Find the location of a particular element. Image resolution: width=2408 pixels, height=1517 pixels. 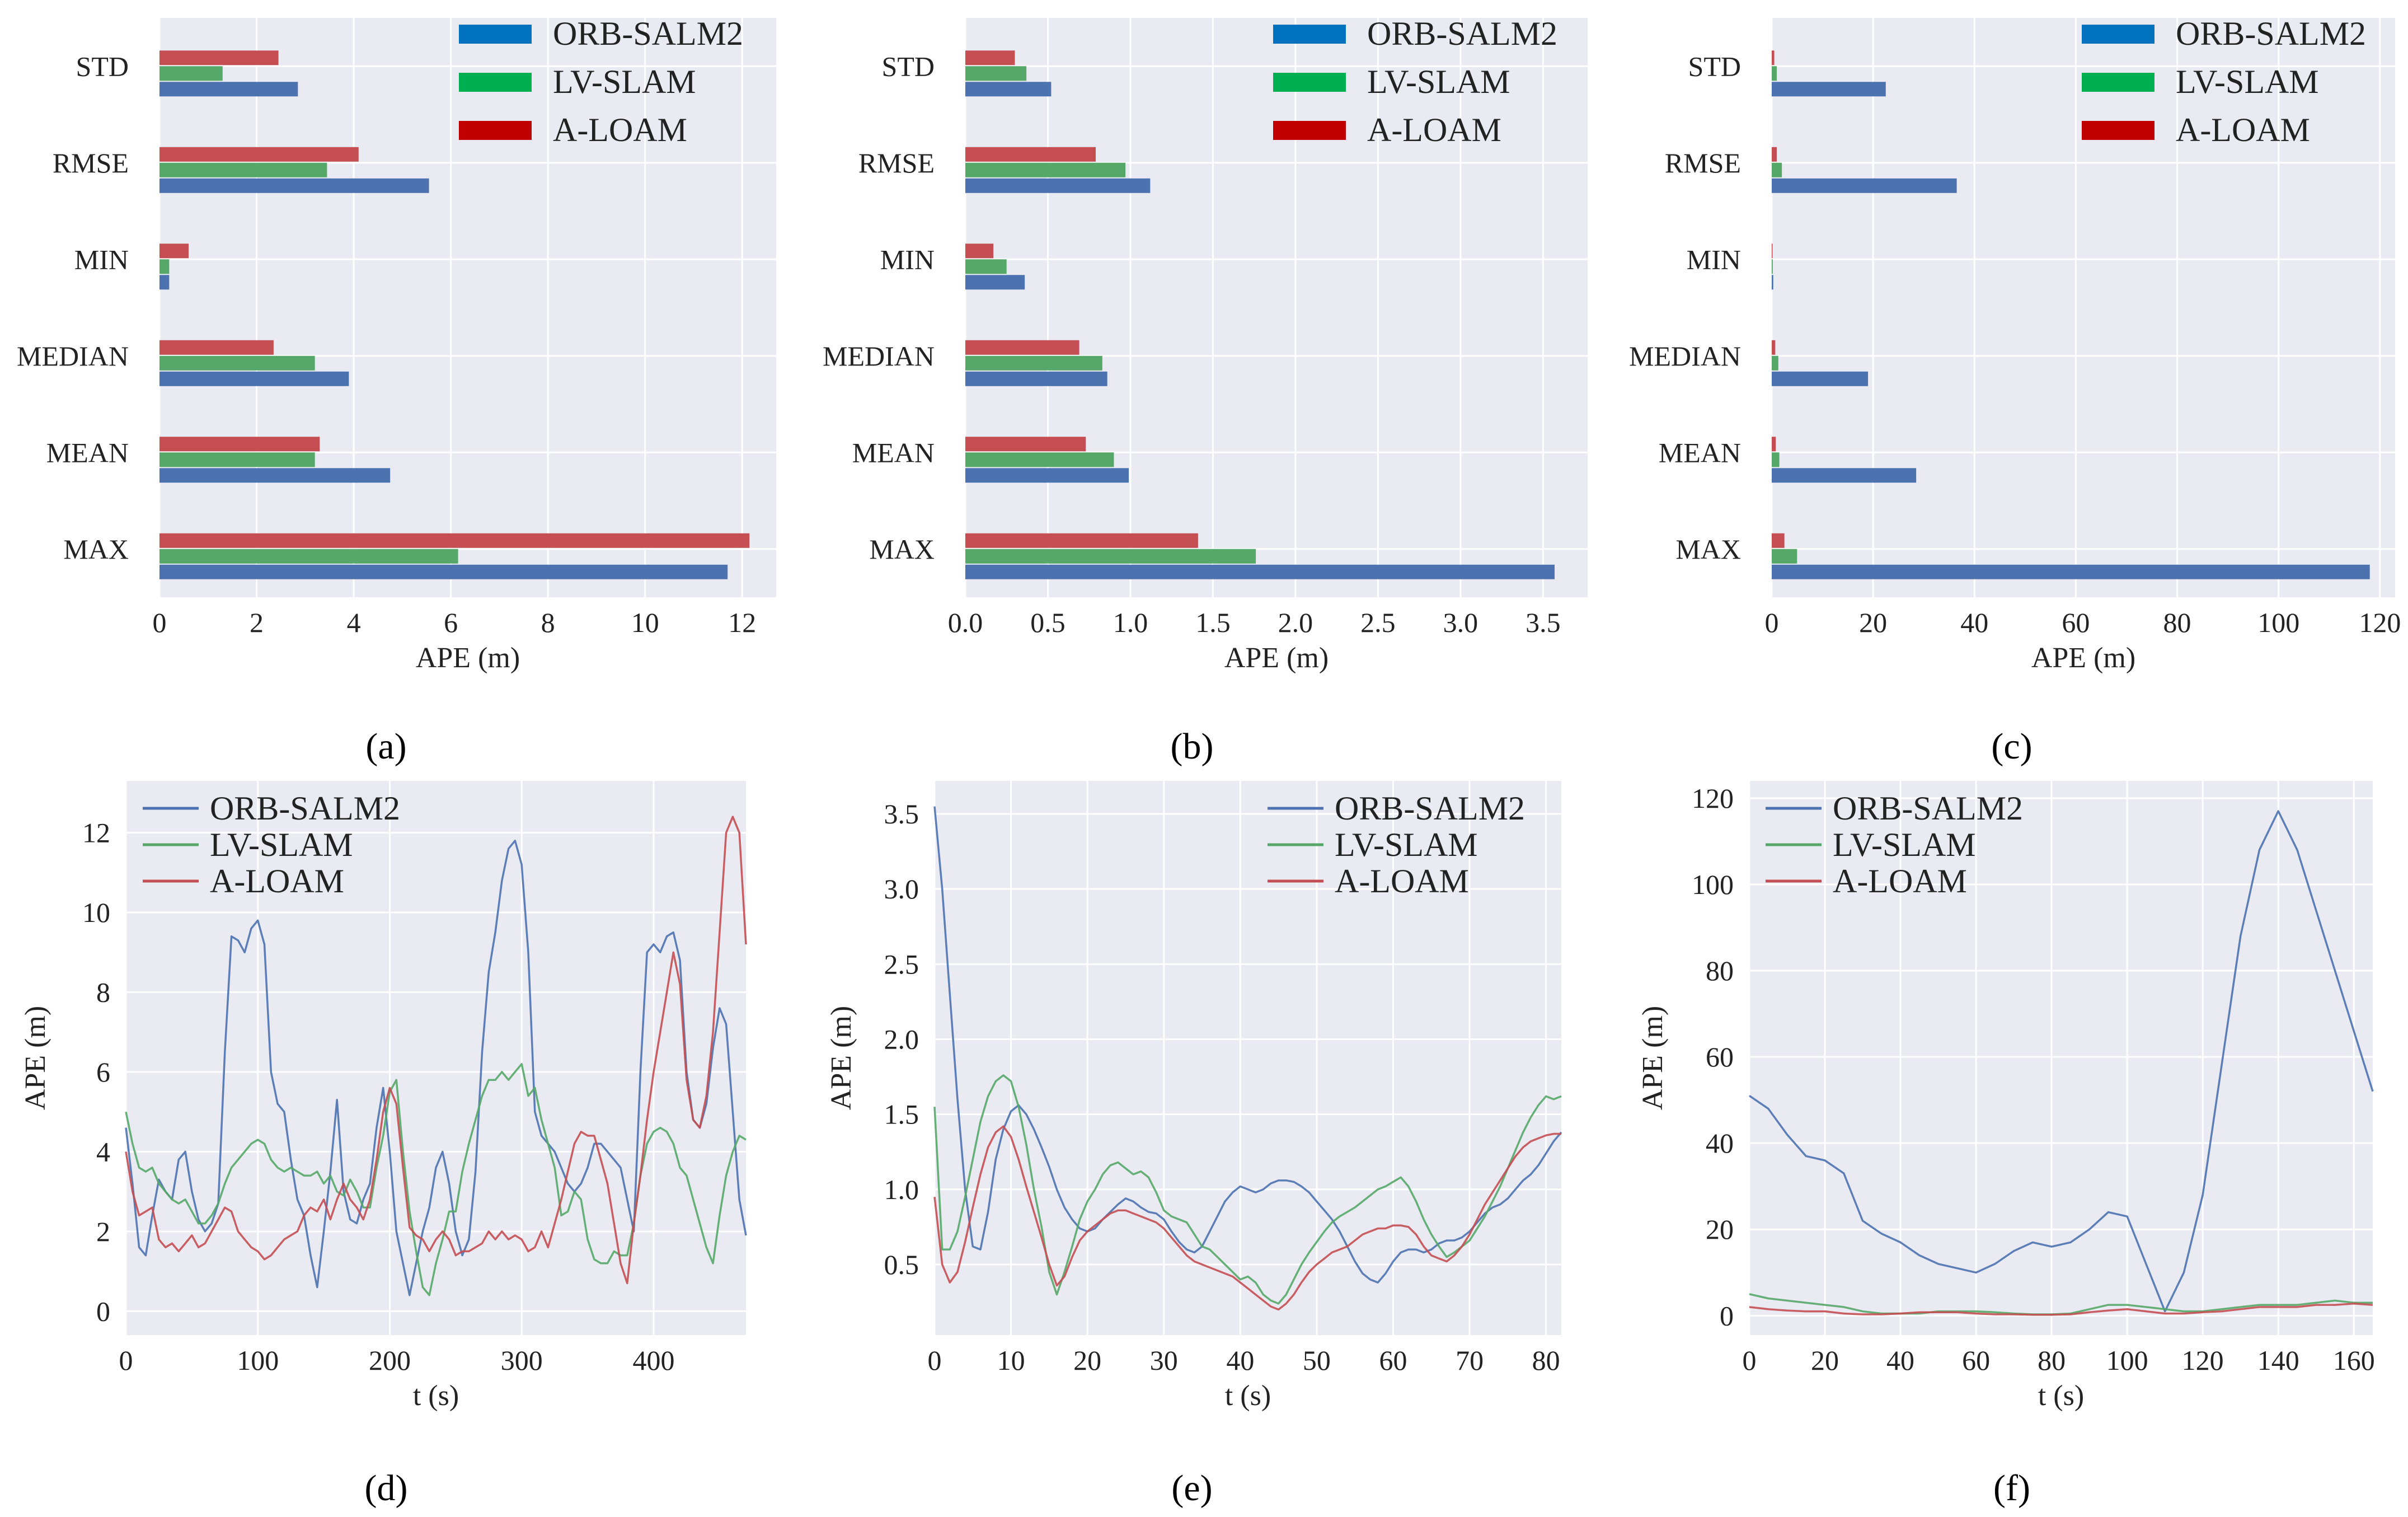

x-tick-label: 20 is located at coordinates (1825, 1360).